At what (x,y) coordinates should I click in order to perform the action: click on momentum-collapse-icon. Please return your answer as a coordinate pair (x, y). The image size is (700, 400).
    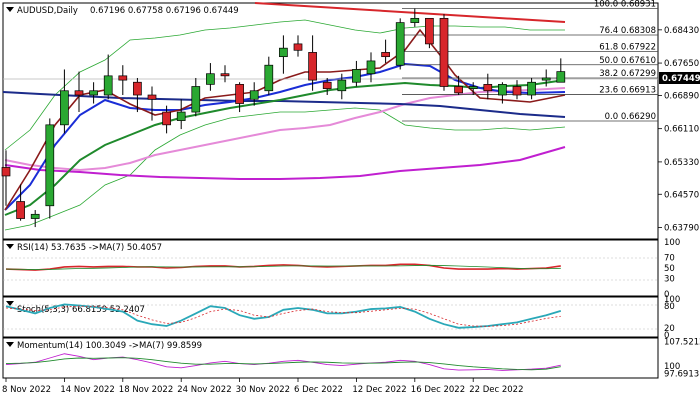
    Looking at the image, I should click on (10, 344).